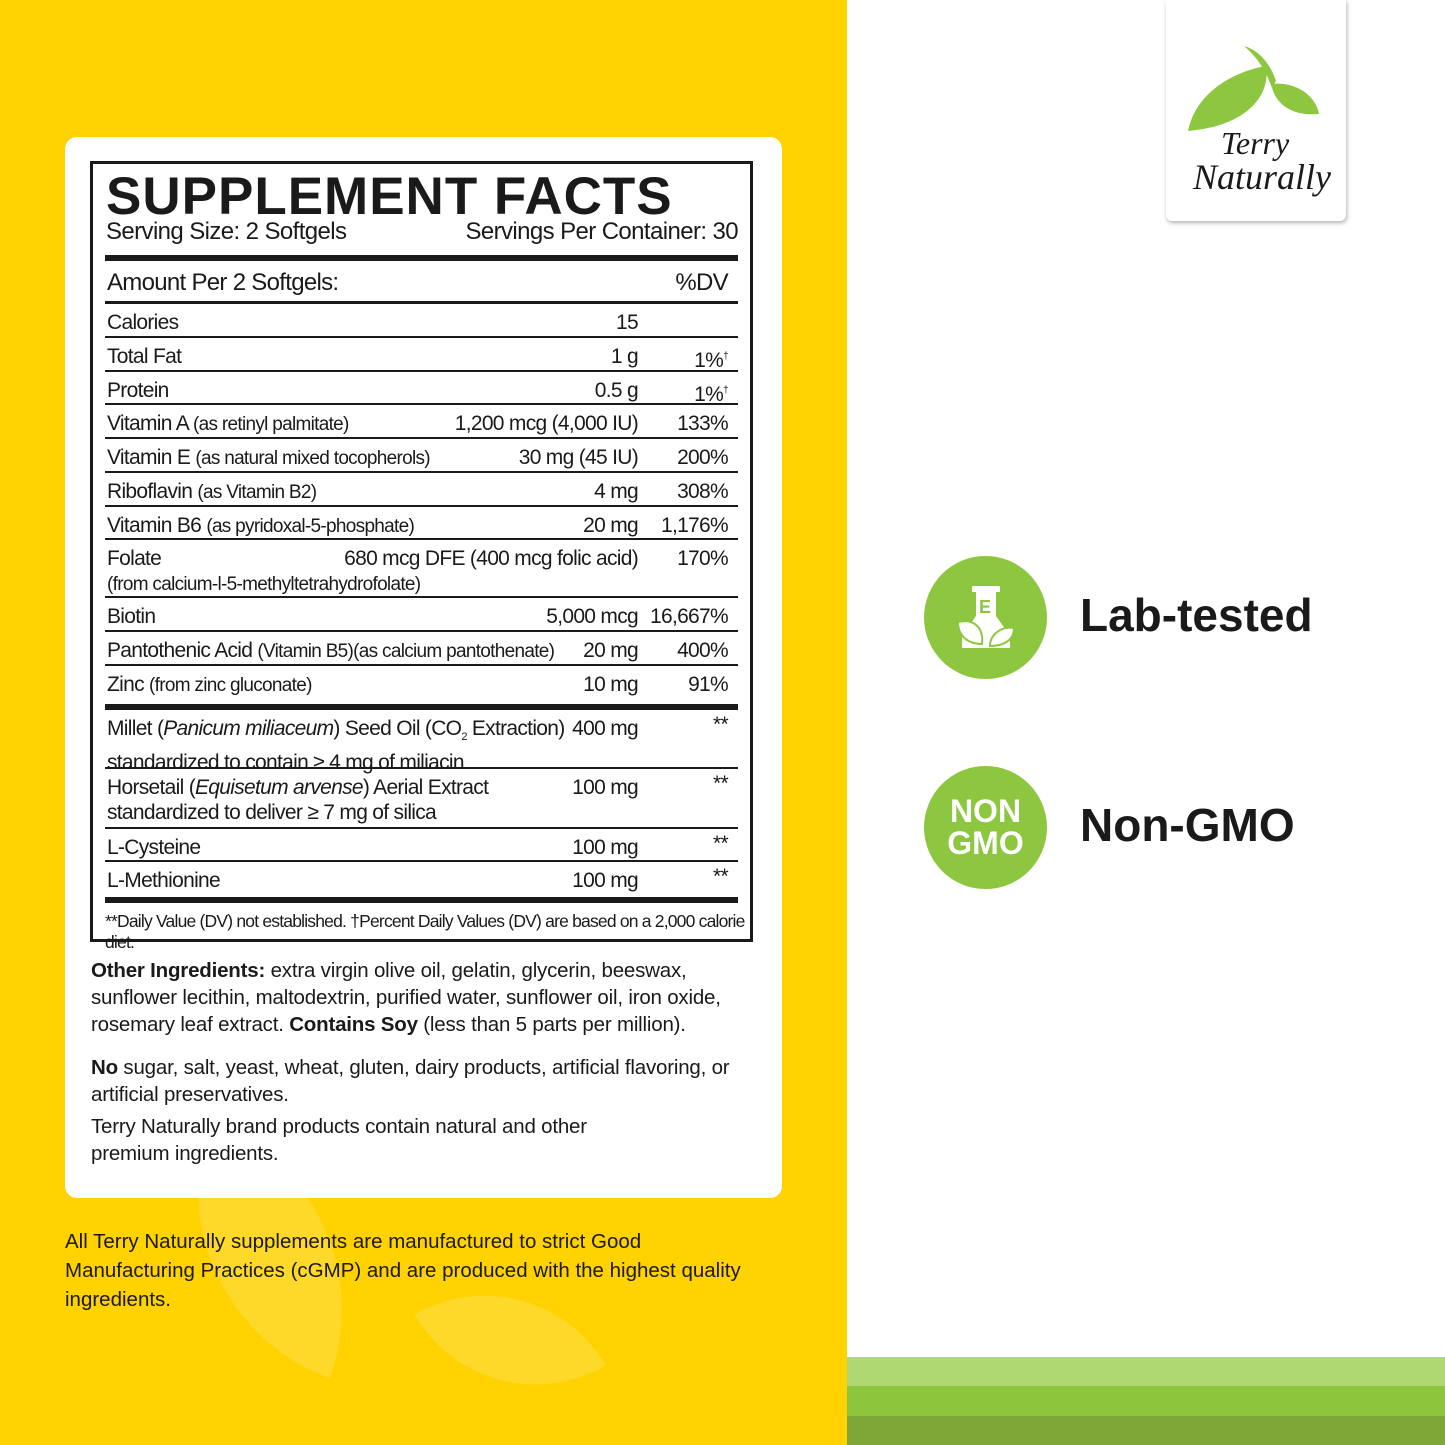 The height and width of the screenshot is (1445, 1445). Describe the element at coordinates (611, 684) in the screenshot. I see `nutrient-amount: 10 mg` at that location.